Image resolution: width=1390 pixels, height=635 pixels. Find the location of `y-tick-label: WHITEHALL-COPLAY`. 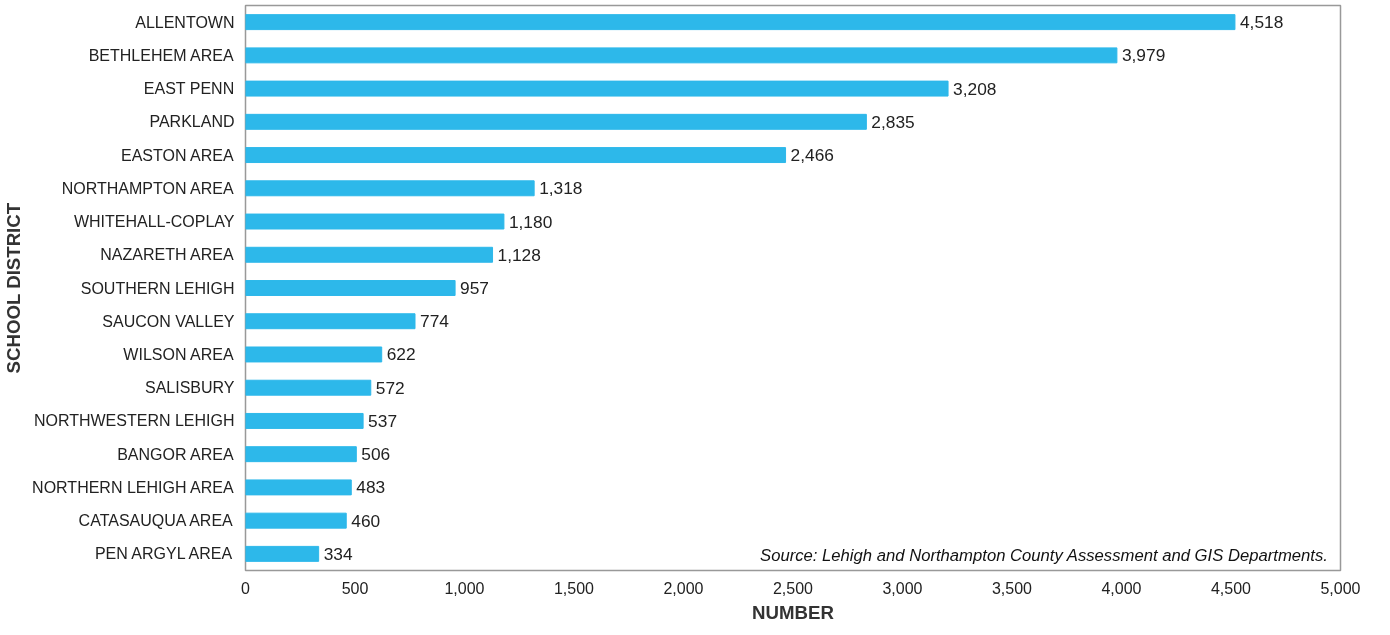

y-tick-label: WHITEHALL-COPLAY is located at coordinates (154, 222).